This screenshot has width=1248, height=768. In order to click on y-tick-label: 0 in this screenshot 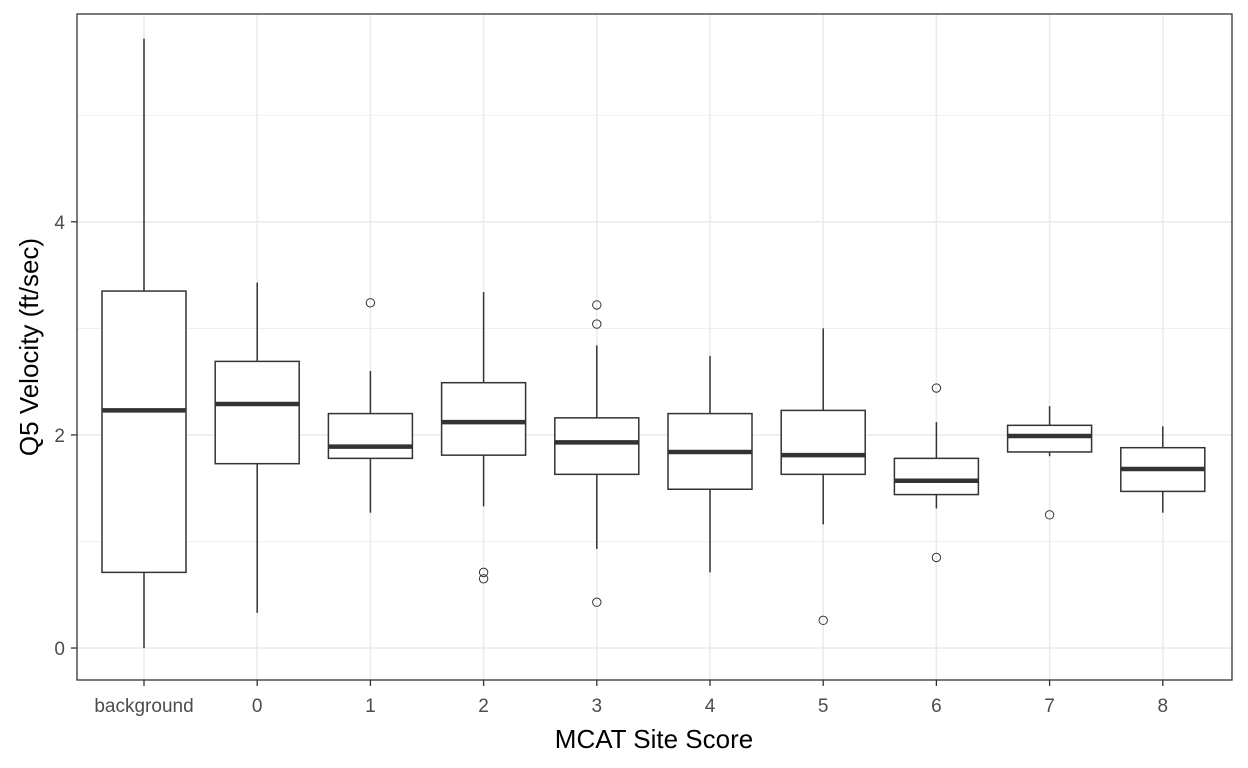, I will do `click(59, 649)`.